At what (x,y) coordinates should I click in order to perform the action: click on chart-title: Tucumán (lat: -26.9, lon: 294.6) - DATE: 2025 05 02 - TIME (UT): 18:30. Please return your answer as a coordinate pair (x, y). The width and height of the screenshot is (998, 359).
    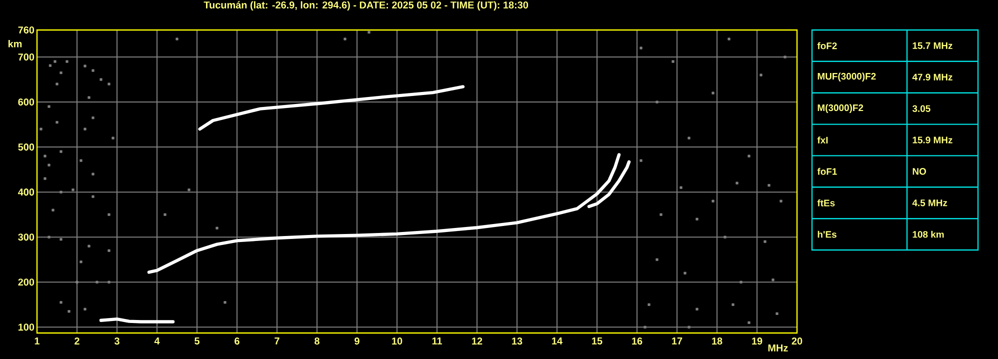
    Looking at the image, I should click on (366, 5).